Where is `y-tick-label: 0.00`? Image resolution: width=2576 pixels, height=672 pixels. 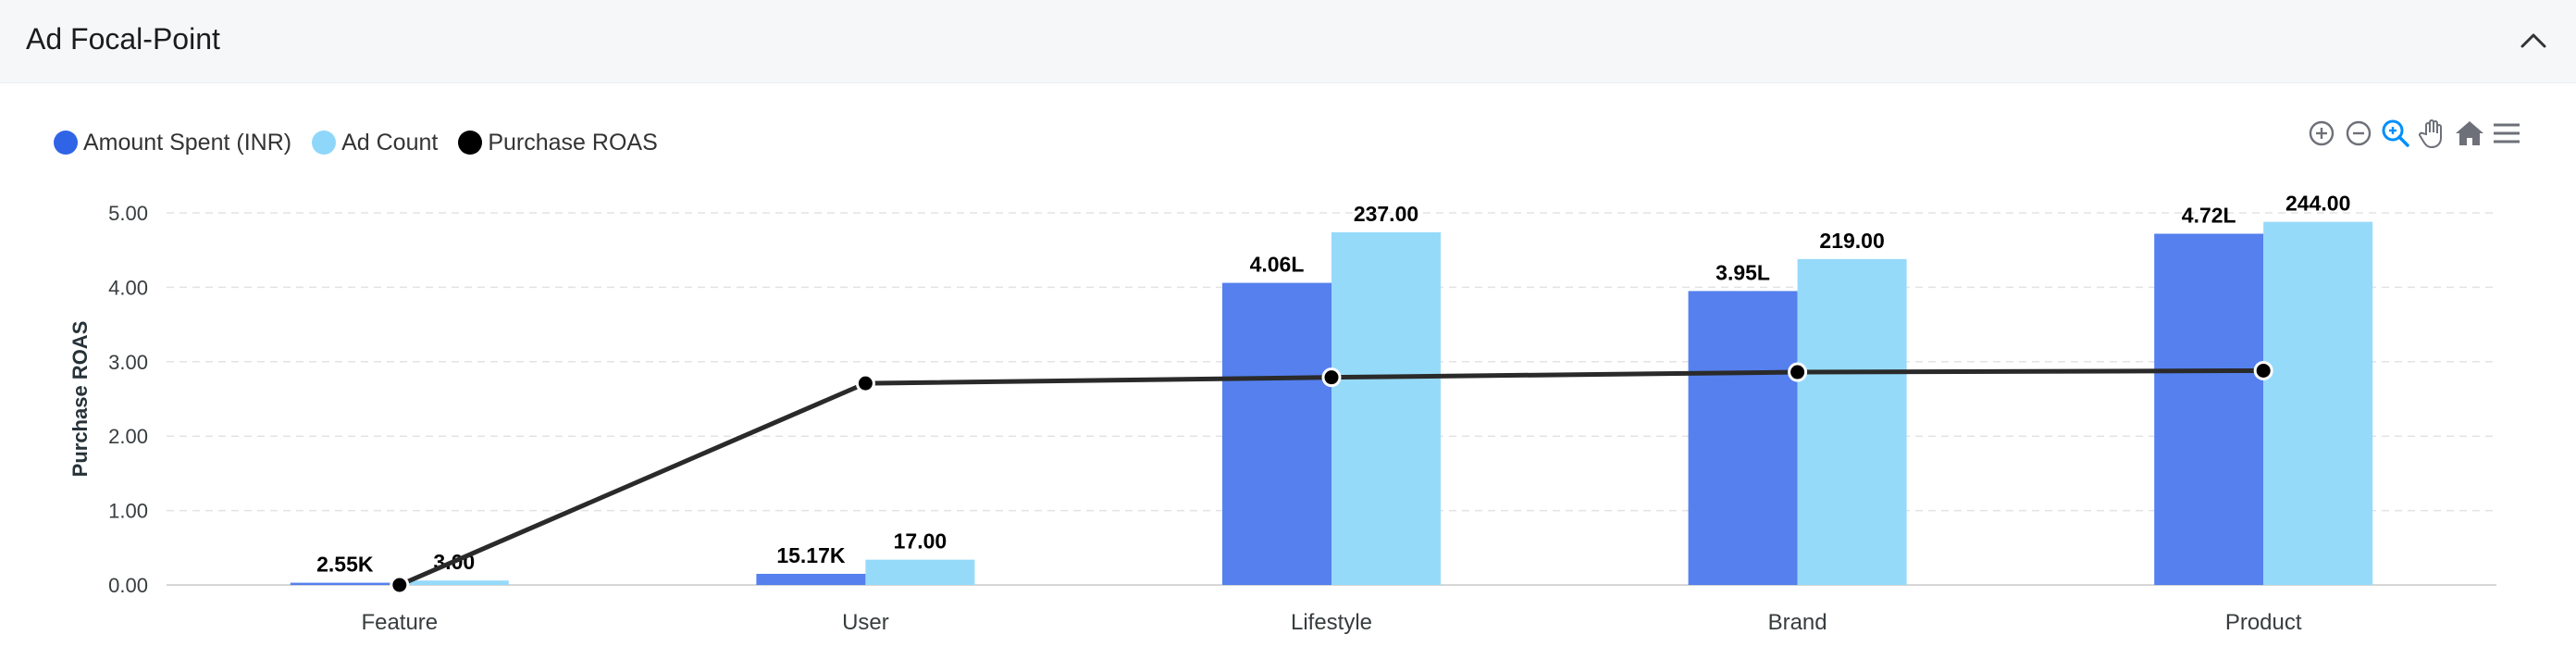
y-tick-label: 0.00 is located at coordinates (128, 585).